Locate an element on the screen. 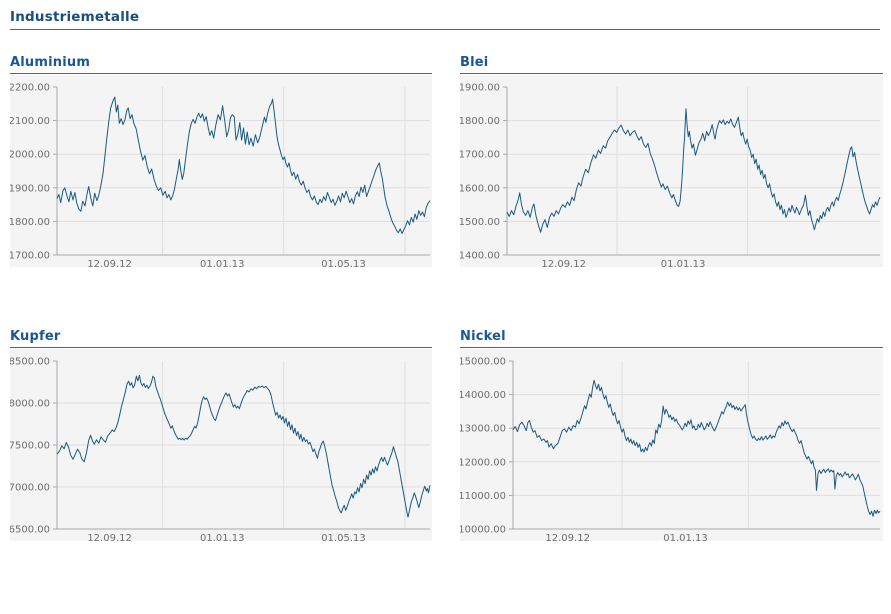 The height and width of the screenshot is (614, 891). page-title: Industriemetalle is located at coordinates (445, 19).